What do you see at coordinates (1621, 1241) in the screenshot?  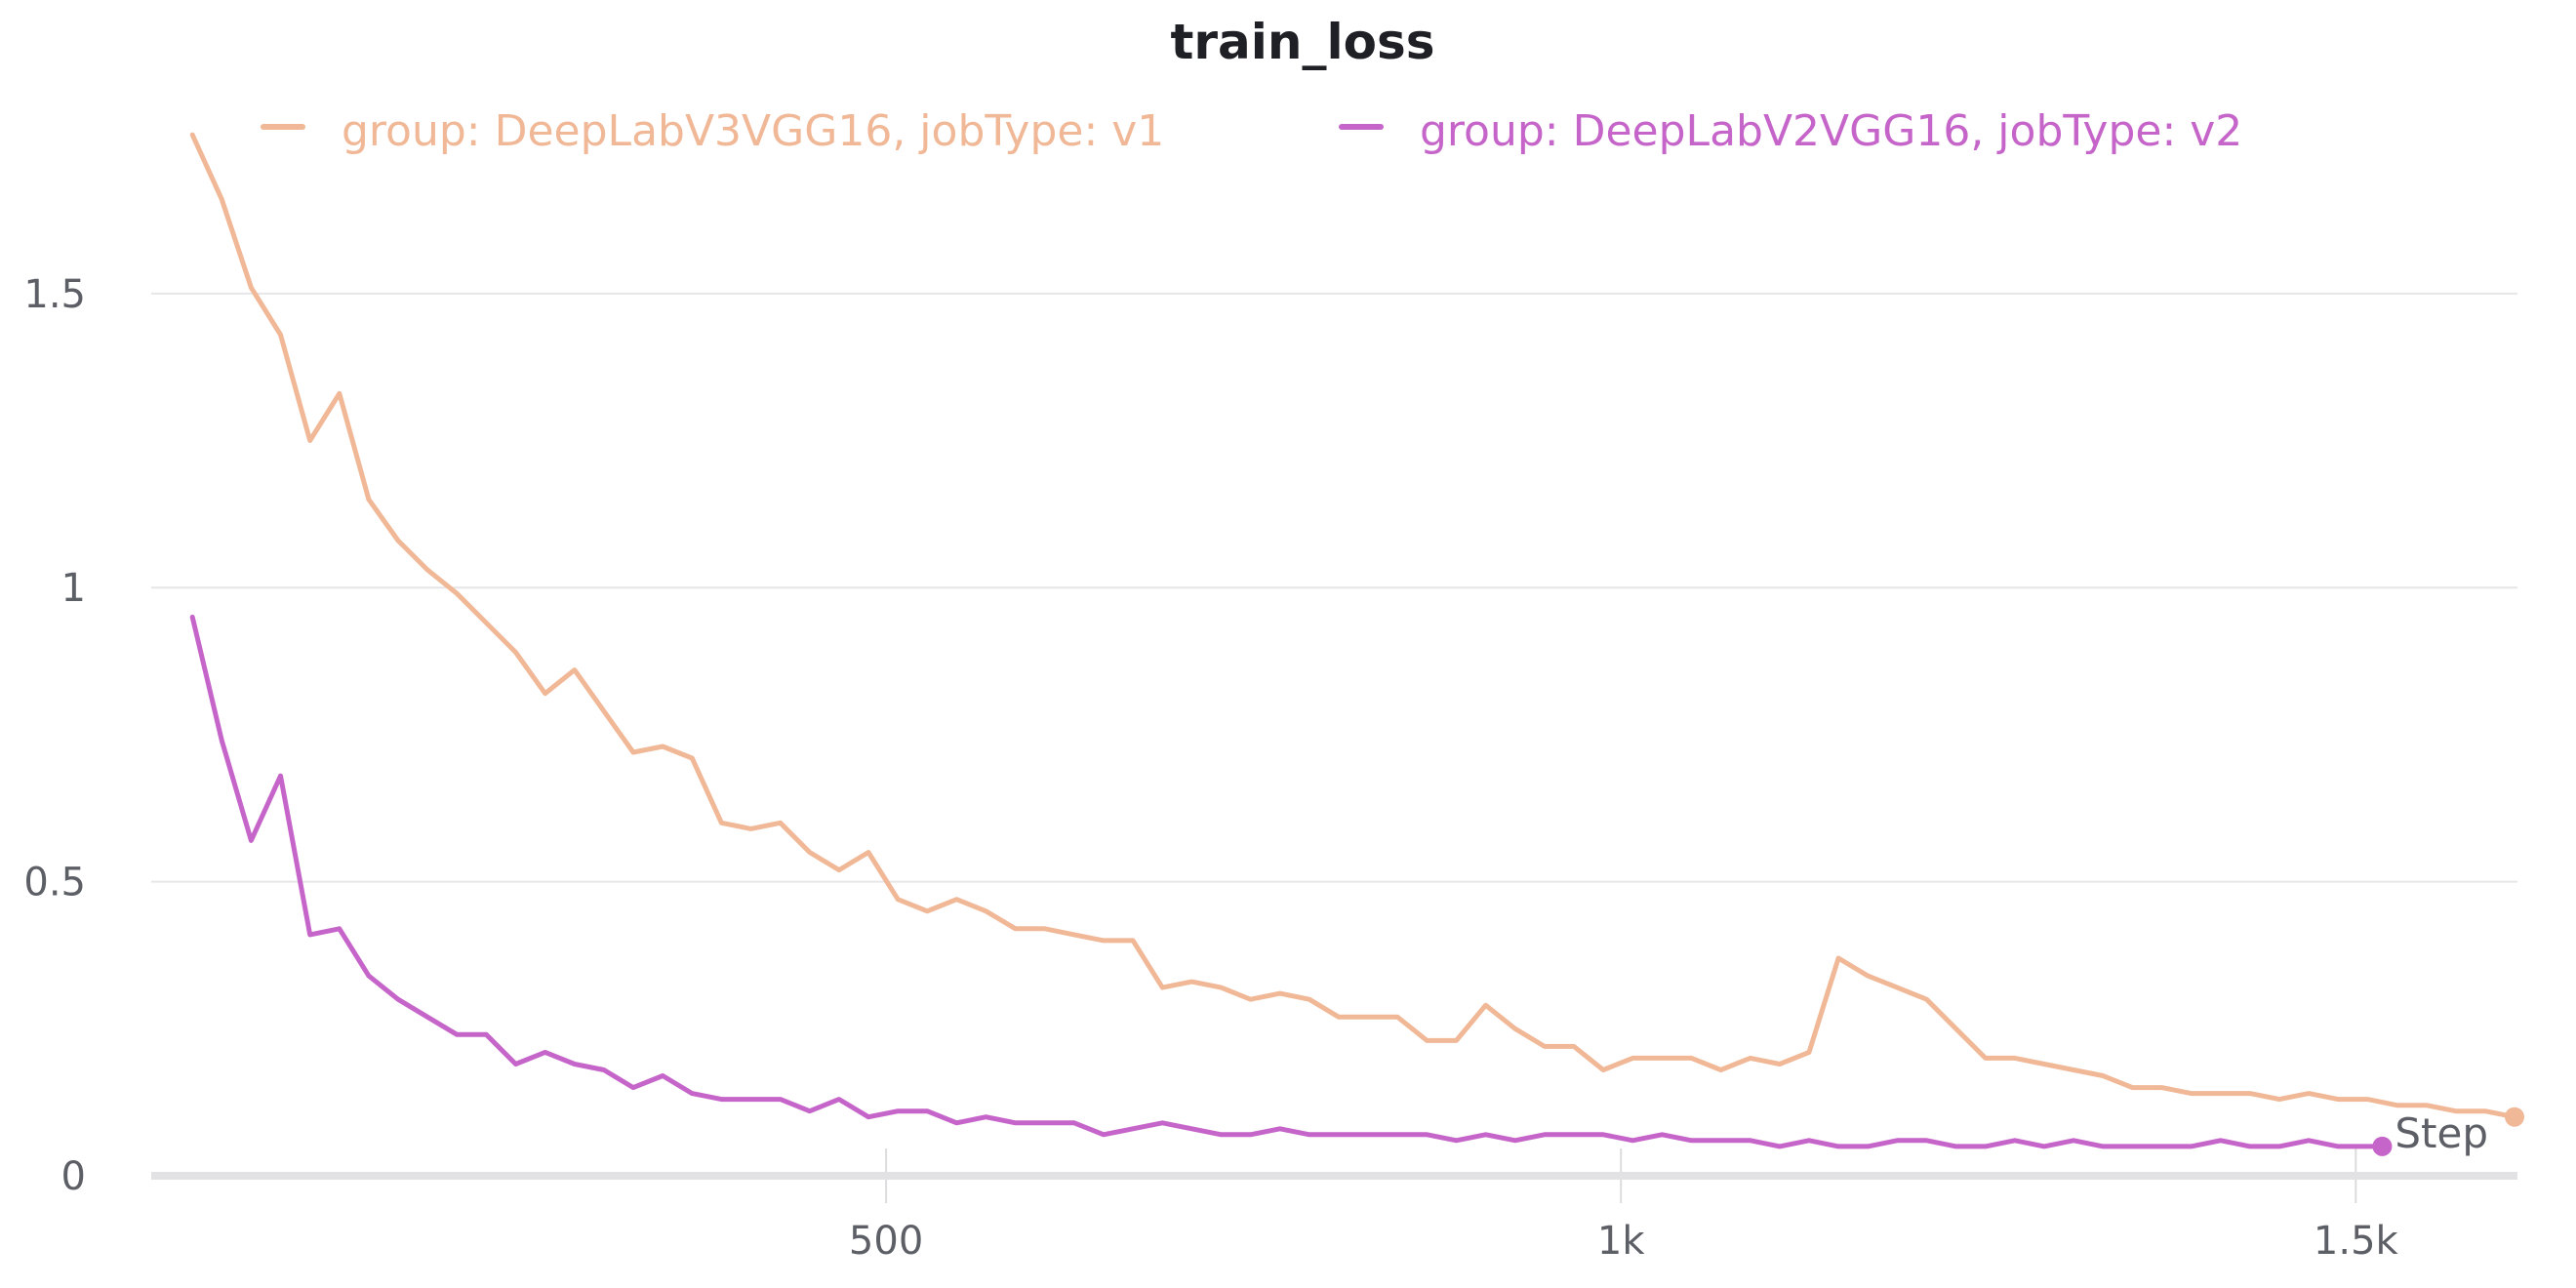 I see `x-tick-label: 1k` at bounding box center [1621, 1241].